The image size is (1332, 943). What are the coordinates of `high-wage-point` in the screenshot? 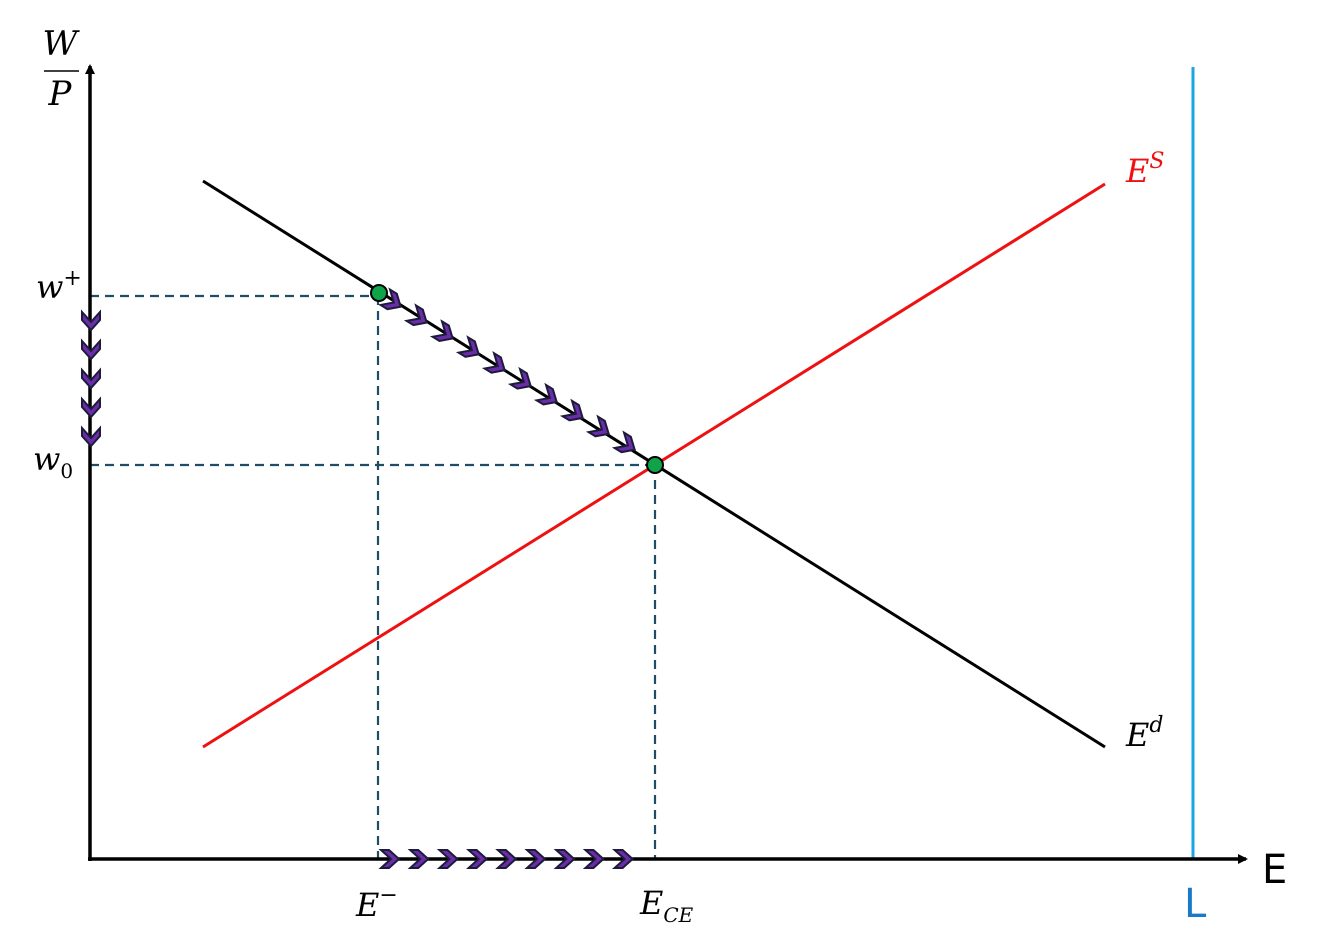 It's located at (379, 293).